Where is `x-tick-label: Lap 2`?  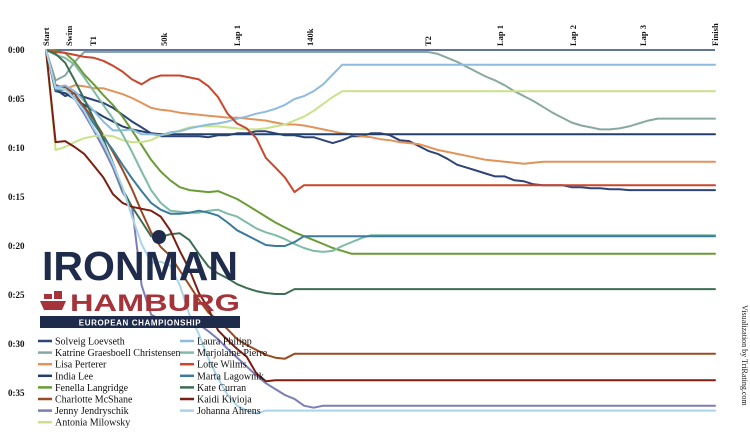 x-tick-label: Lap 2 is located at coordinates (573, 35).